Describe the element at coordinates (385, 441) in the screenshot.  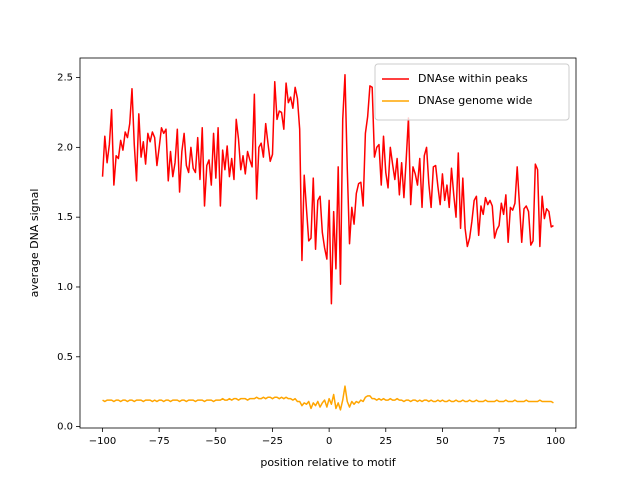
I see `x-tick-label: 25` at that location.